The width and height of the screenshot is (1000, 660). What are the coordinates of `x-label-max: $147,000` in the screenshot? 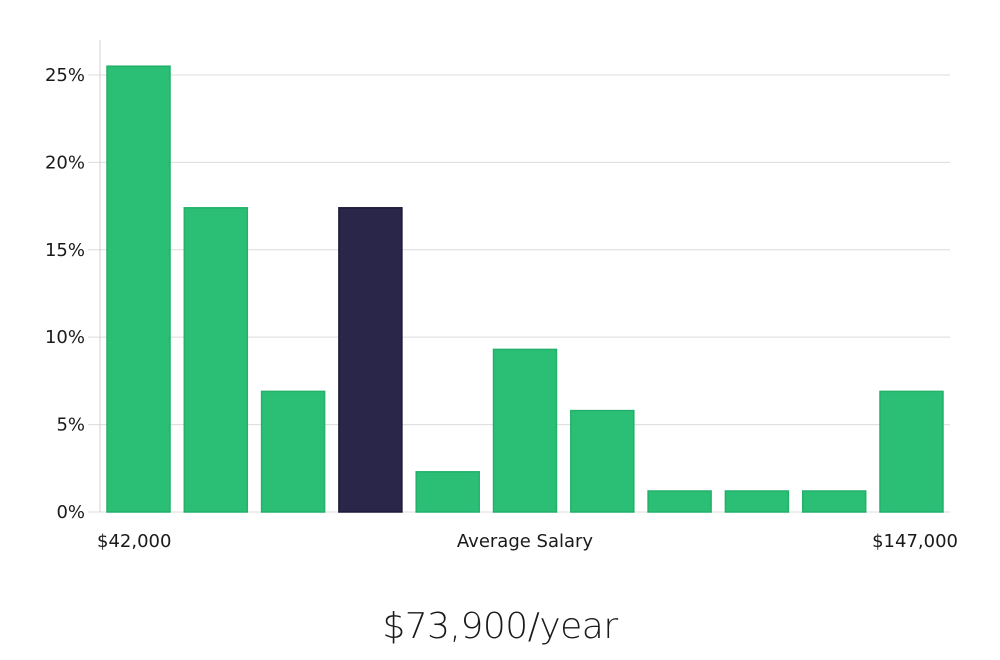 It's located at (915, 541).